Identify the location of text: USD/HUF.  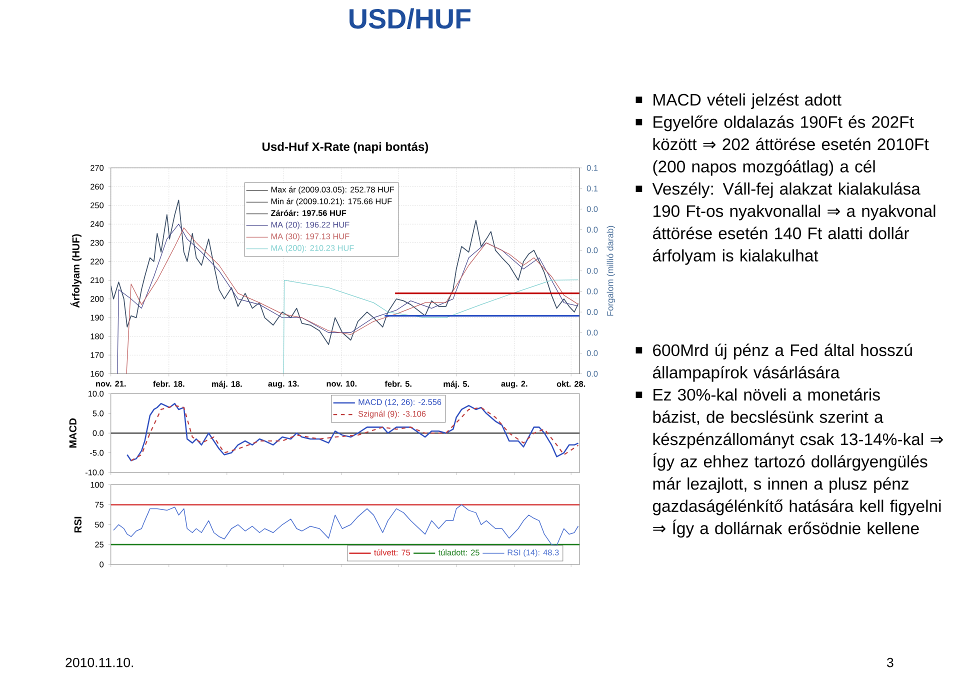
(410, 19).